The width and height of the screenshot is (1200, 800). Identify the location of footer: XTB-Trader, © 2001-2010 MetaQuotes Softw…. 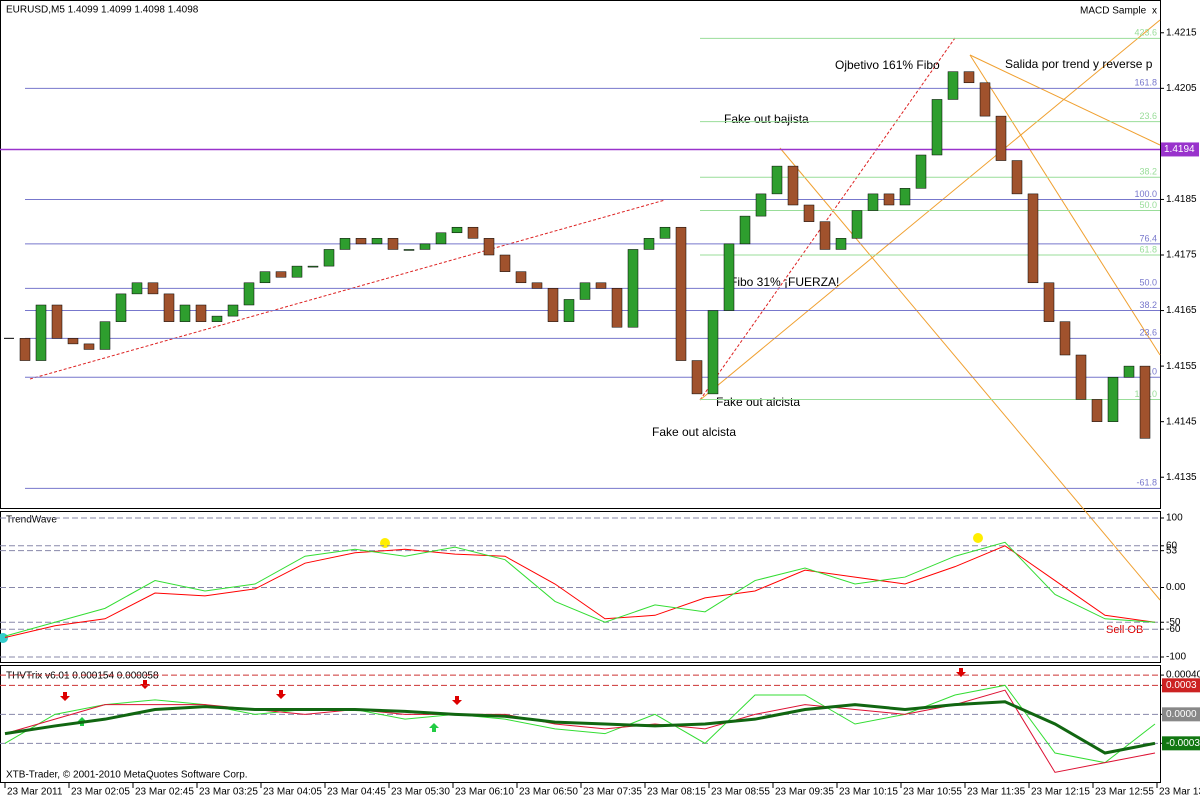
(127, 775).